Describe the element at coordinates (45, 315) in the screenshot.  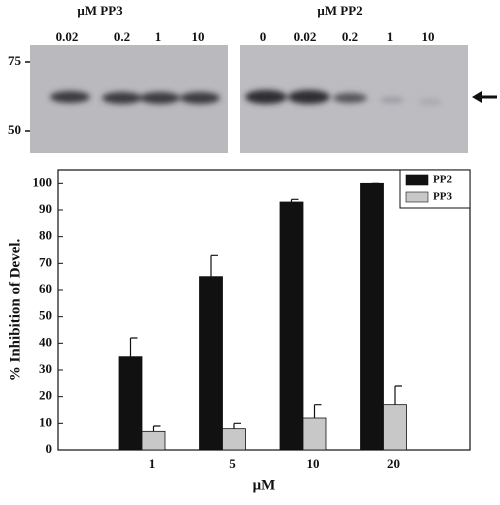
I see `y-tick-label: 50` at that location.